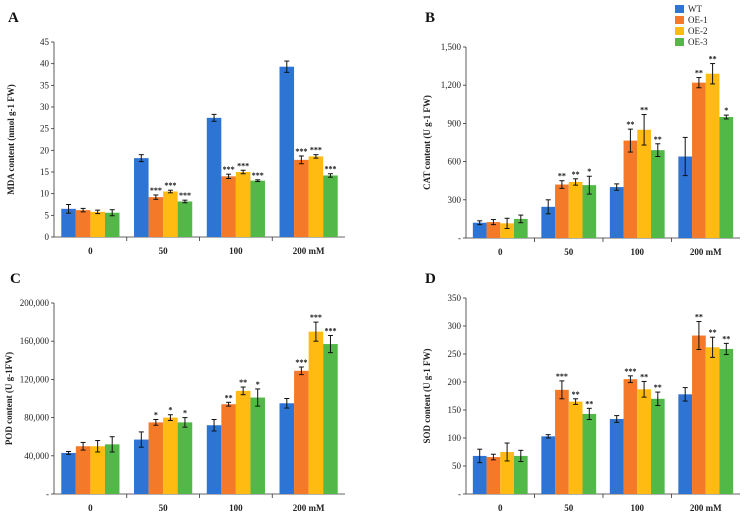 Image resolution: width=745 pixels, height=514 pixels. I want to click on y-tick-label: 80,000, so click(36, 418).